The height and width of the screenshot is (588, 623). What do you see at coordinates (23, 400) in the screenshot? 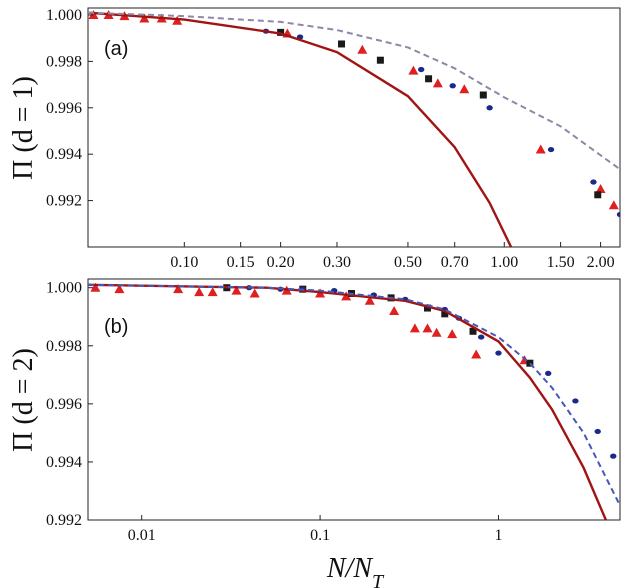
I see `y-axis-title: Π (d = 2)` at bounding box center [23, 400].